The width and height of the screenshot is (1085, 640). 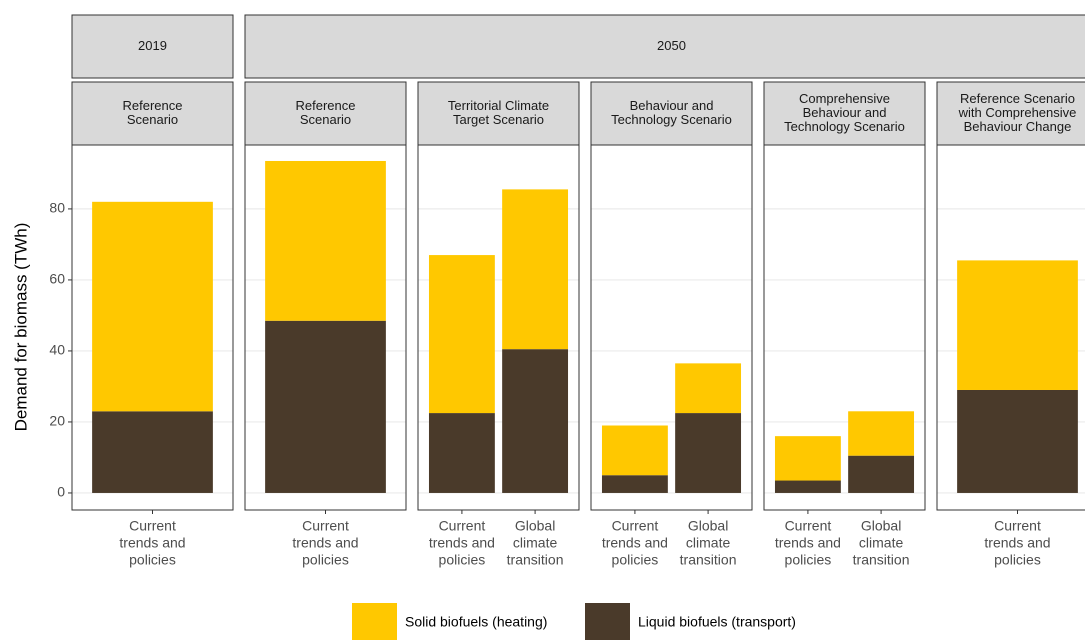 I want to click on y-tick-label: 0, so click(x=61, y=492).